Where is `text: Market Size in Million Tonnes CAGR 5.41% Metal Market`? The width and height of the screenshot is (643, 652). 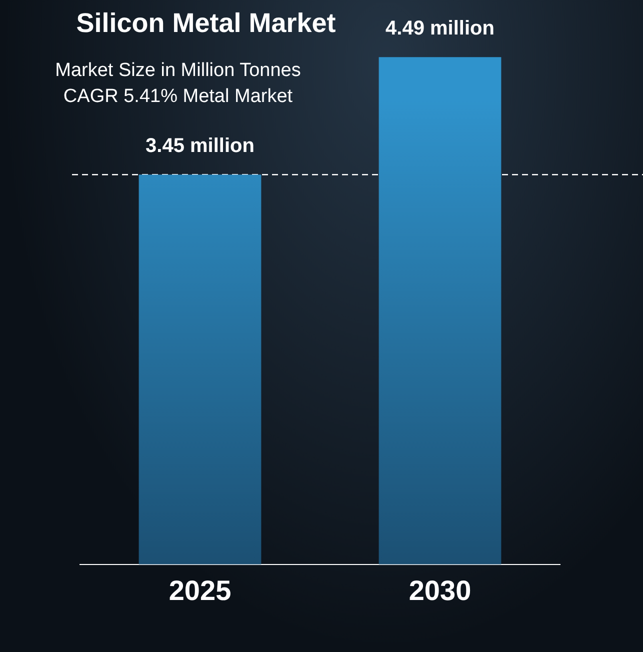 text: Market Size in Million Tonnes CAGR 5.41% Metal Market is located at coordinates (178, 84).